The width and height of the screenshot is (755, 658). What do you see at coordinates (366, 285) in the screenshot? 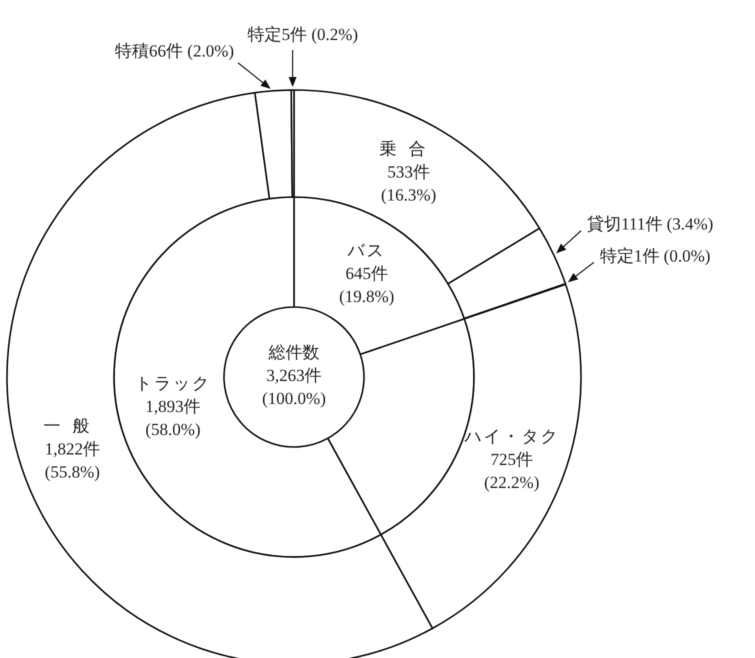
I see `data-label: 645件 (19.8%)` at bounding box center [366, 285].